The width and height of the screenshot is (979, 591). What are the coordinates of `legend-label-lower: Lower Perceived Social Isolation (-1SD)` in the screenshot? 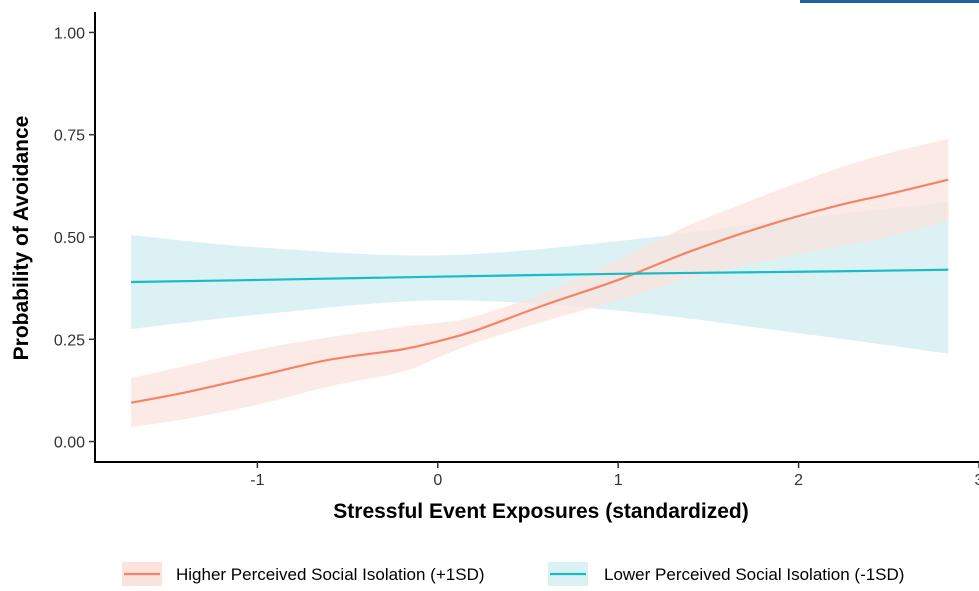 It's located at (754, 574).